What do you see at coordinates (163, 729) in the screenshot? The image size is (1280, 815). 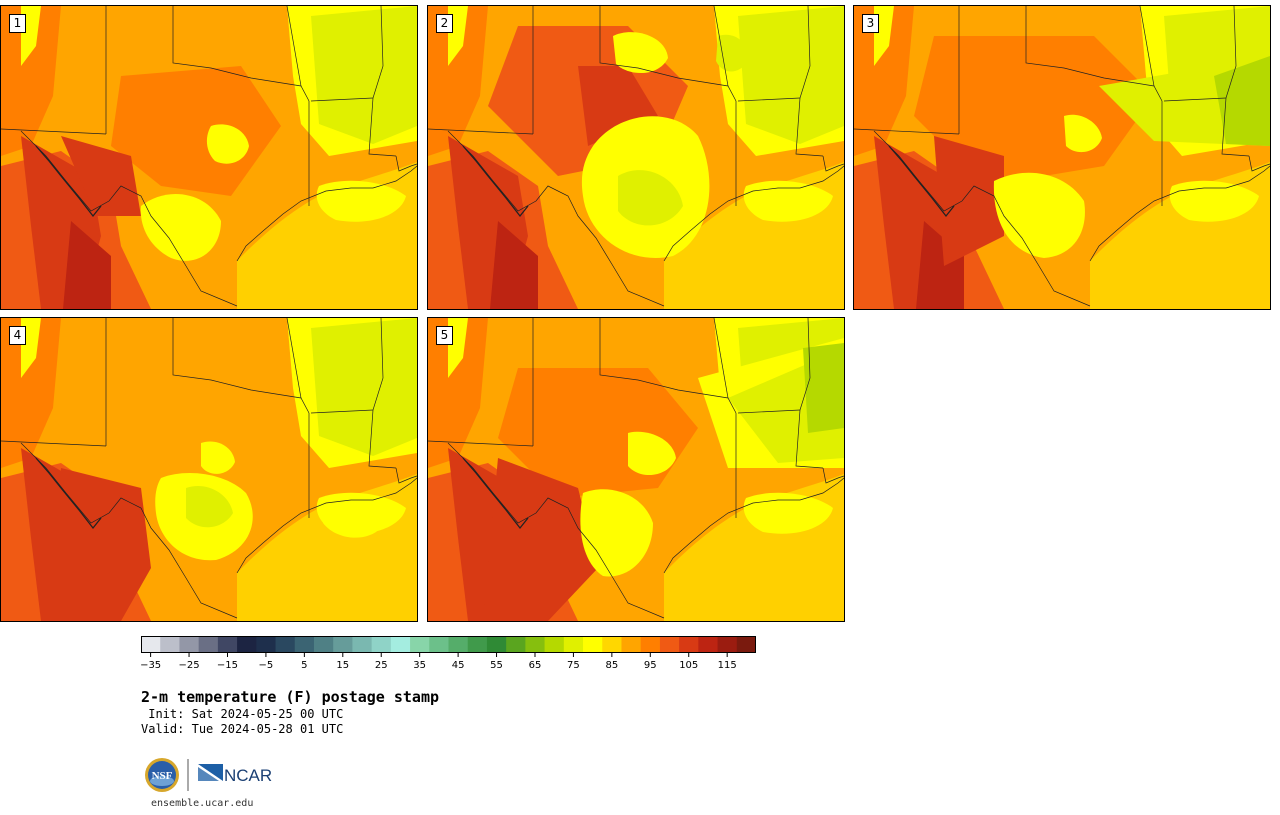 I see `valid-label: Valid:` at bounding box center [163, 729].